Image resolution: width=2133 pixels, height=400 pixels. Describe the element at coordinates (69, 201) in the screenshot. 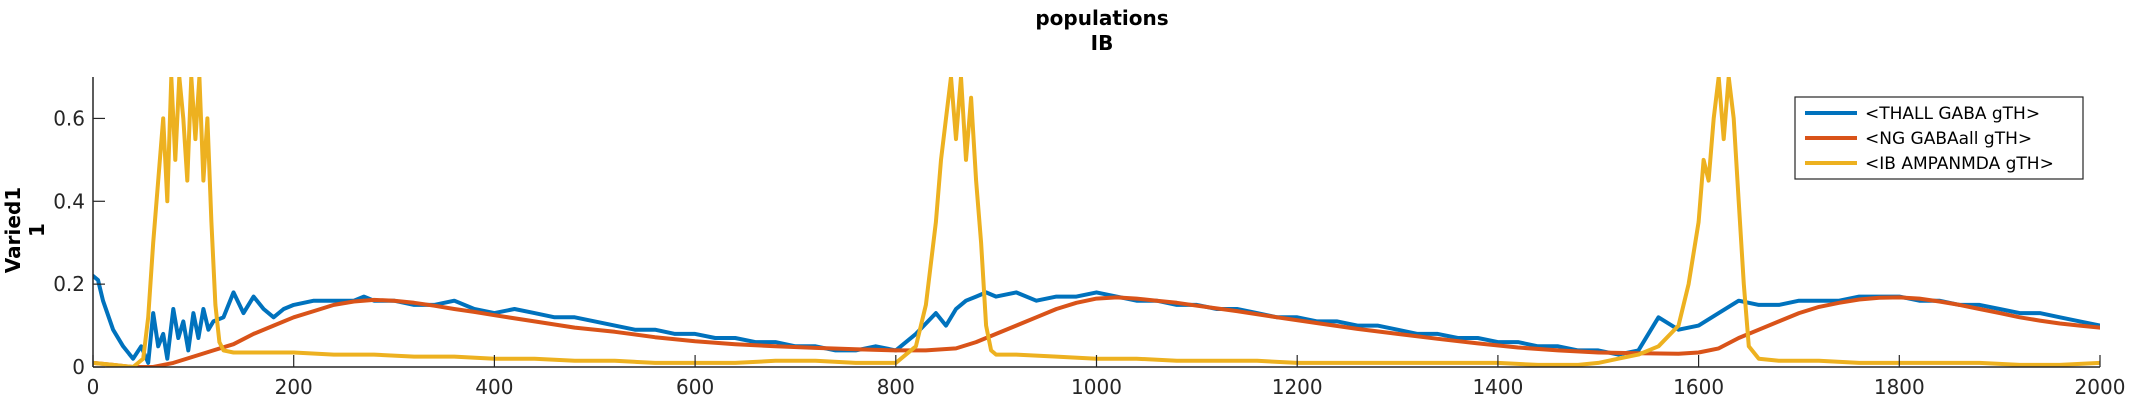

I see `y-tick-label: 0.4` at that location.